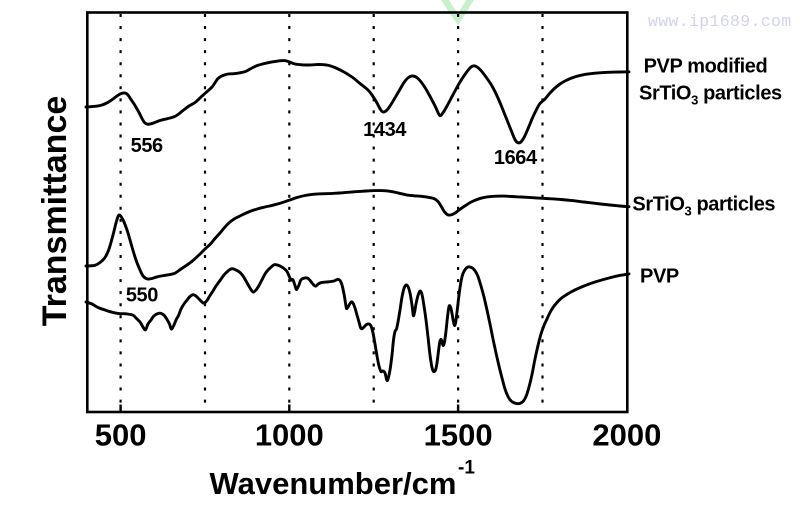 Image resolution: width=800 pixels, height=509 pixels. Describe the element at coordinates (333, 483) in the screenshot. I see `svg-text: Wavenumber/cm` at that location.